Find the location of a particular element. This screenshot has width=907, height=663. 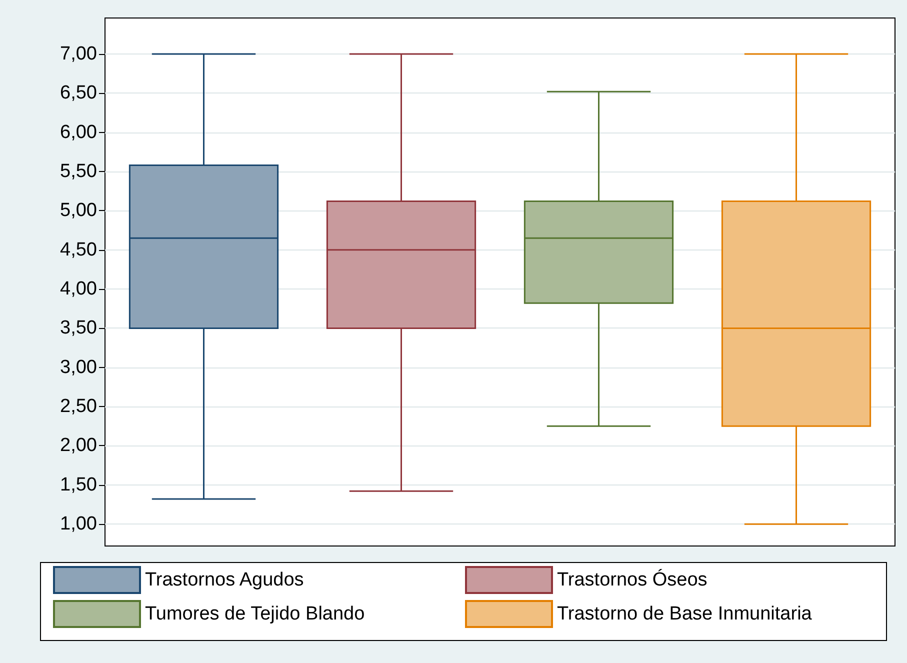

legend-label: Trastorno de Base Inmunitaria is located at coordinates (684, 614).